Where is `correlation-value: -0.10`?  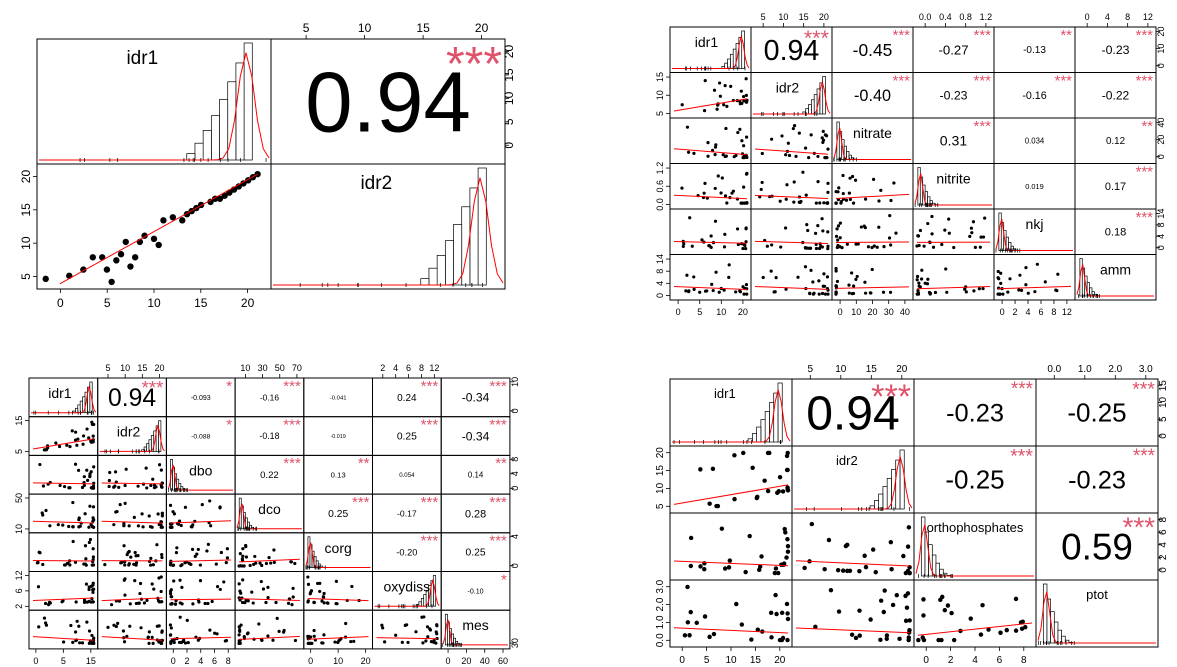
correlation-value: -0.10 is located at coordinates (475, 591).